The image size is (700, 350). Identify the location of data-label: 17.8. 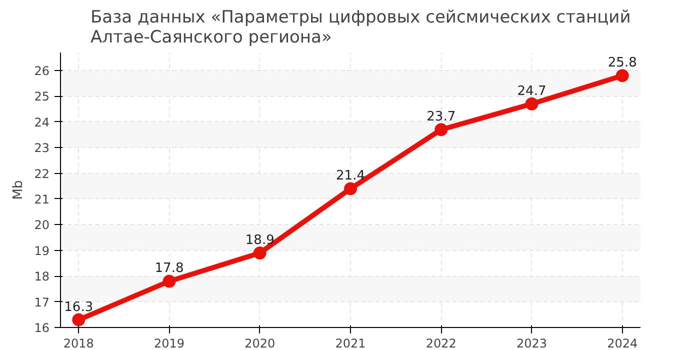
(169, 268).